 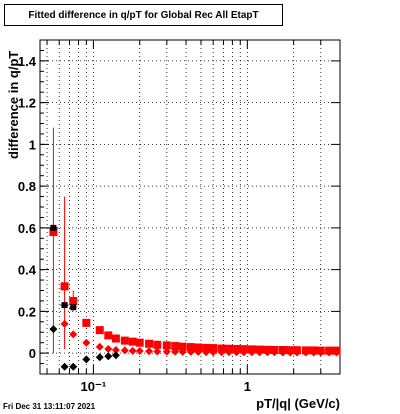 I want to click on x-axis-label: pT/|q| (GeV/c), so click(x=298, y=403).